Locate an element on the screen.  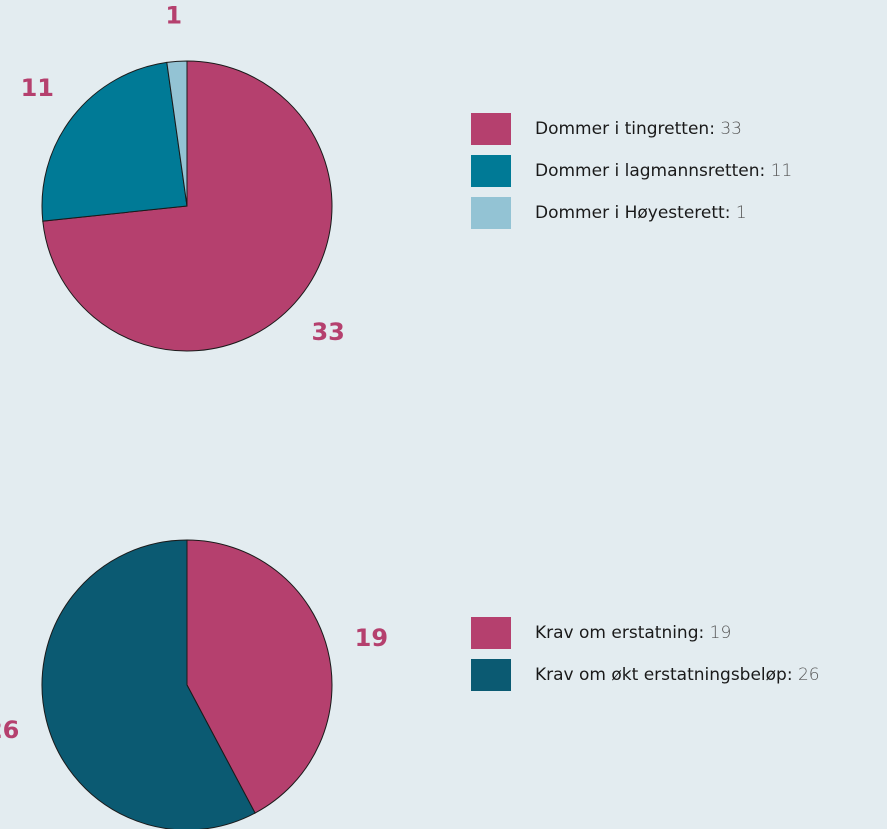
legend-value: 33 is located at coordinates (731, 129).